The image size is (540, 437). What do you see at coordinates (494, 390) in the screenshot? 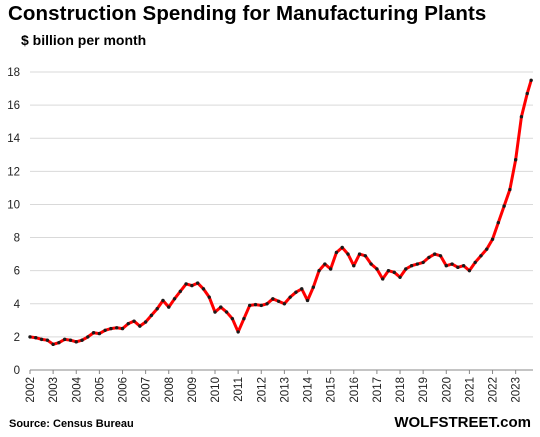
I see `x-tick-label: 2022` at bounding box center [494, 390].